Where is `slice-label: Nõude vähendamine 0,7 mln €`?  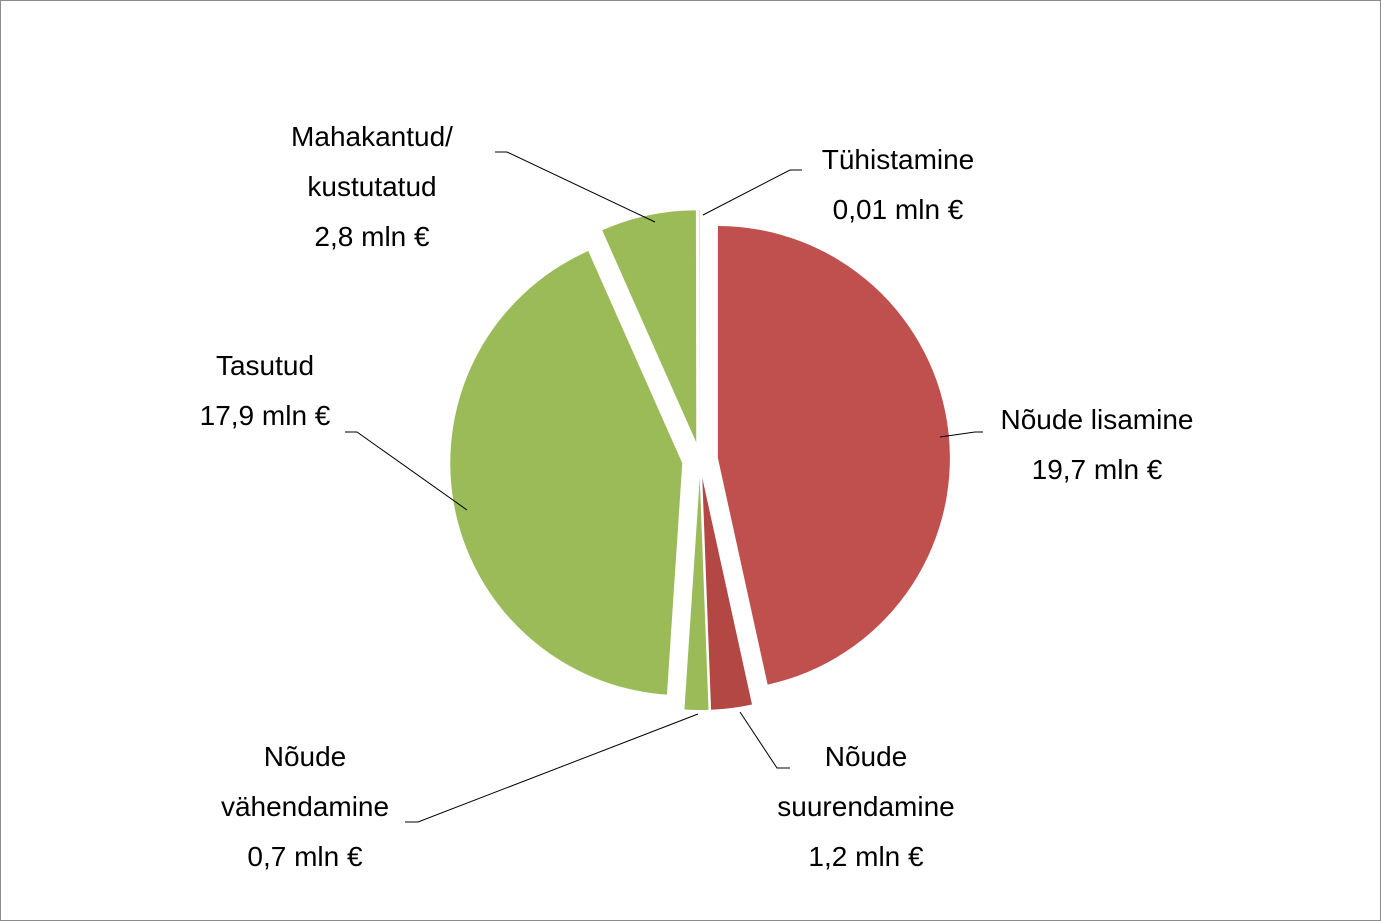 slice-label: Nõude vähendamine 0,7 mln € is located at coordinates (305, 807).